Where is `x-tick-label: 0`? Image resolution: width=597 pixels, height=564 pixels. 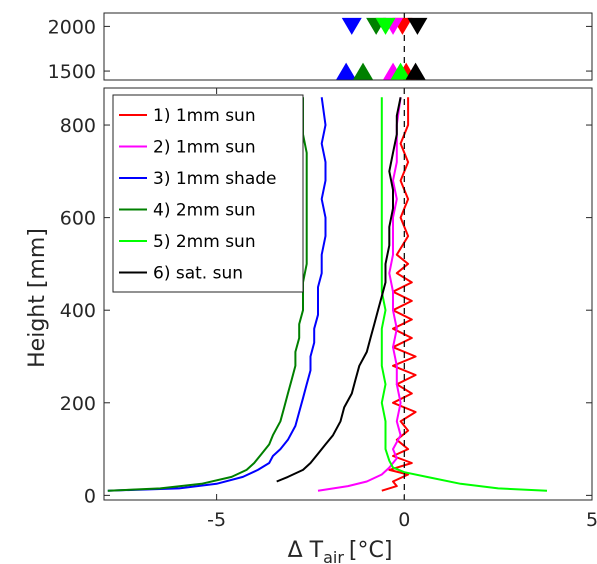
x-tick-label: 0 is located at coordinates (404, 520).